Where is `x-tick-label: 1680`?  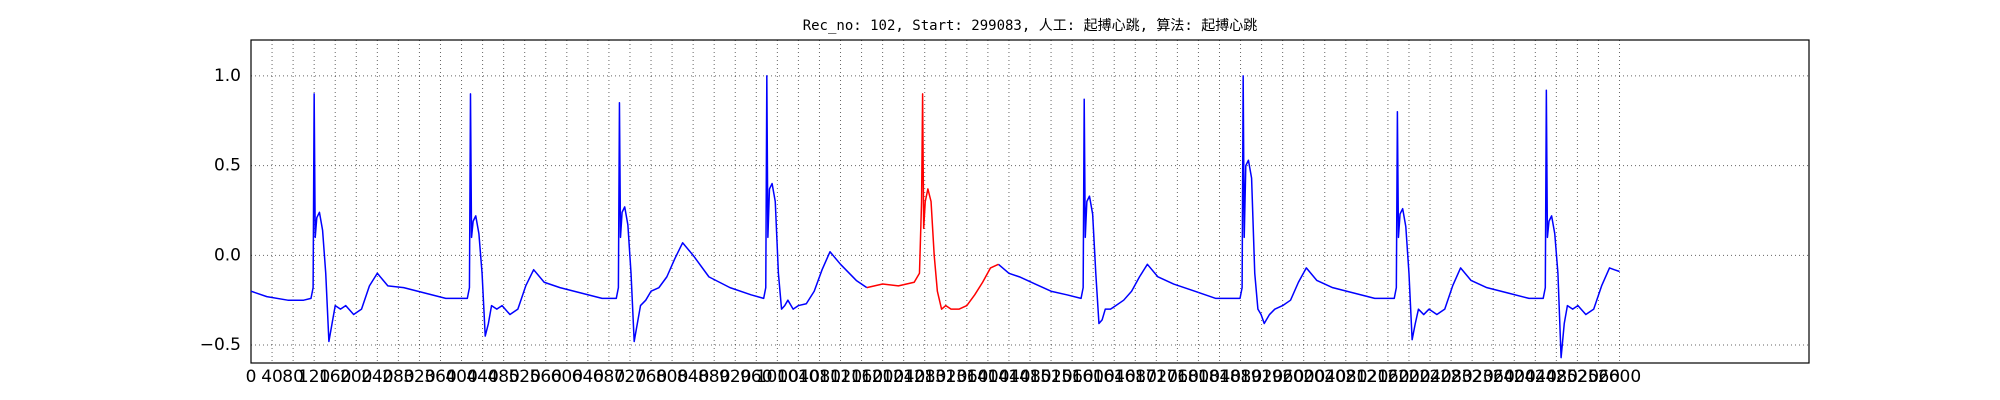 x-tick-label: 1680 is located at coordinates (1135, 377).